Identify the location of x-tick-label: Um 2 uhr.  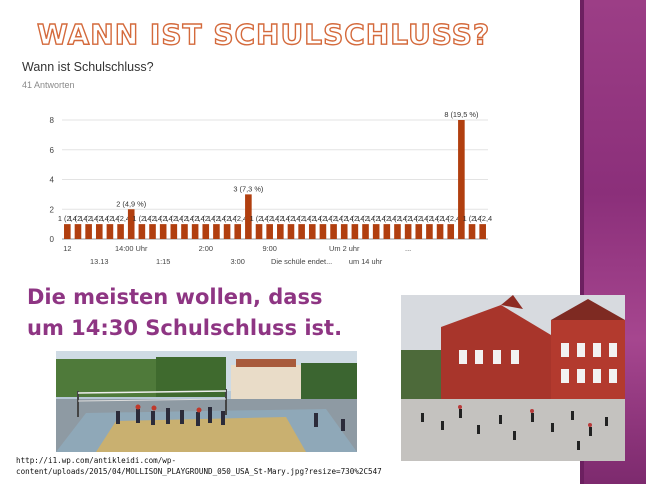
(344, 248).